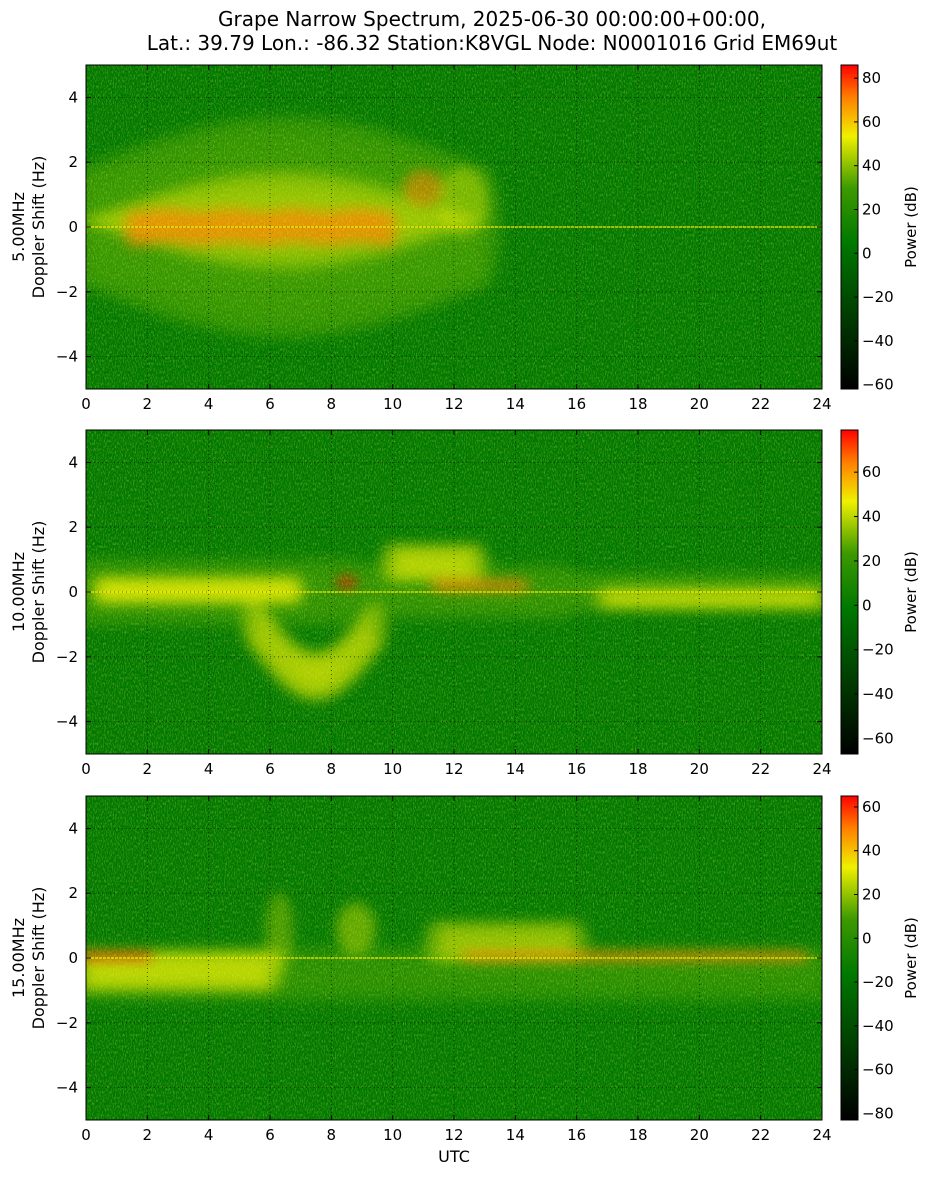 Image resolution: width=932 pixels, height=1182 pixels. What do you see at coordinates (454, 1156) in the screenshot?
I see `x-axis-label: UTC` at bounding box center [454, 1156].